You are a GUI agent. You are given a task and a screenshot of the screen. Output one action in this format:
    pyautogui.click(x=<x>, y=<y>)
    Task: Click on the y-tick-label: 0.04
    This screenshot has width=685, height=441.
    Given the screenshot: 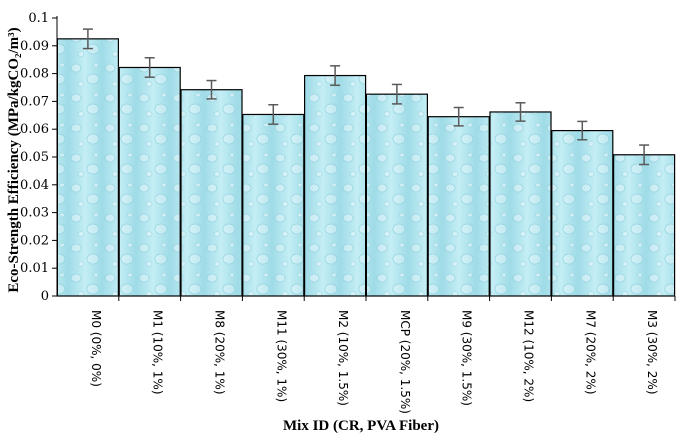 What is the action you would take?
    pyautogui.click(x=34, y=185)
    